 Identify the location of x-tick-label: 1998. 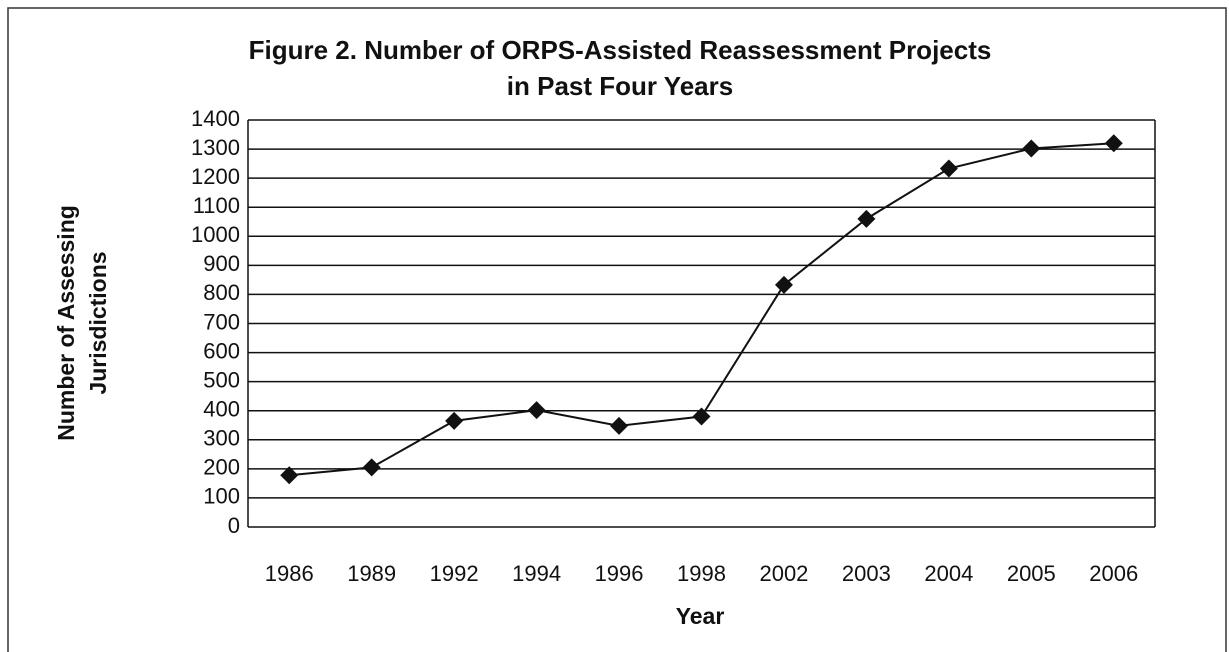
(701, 573).